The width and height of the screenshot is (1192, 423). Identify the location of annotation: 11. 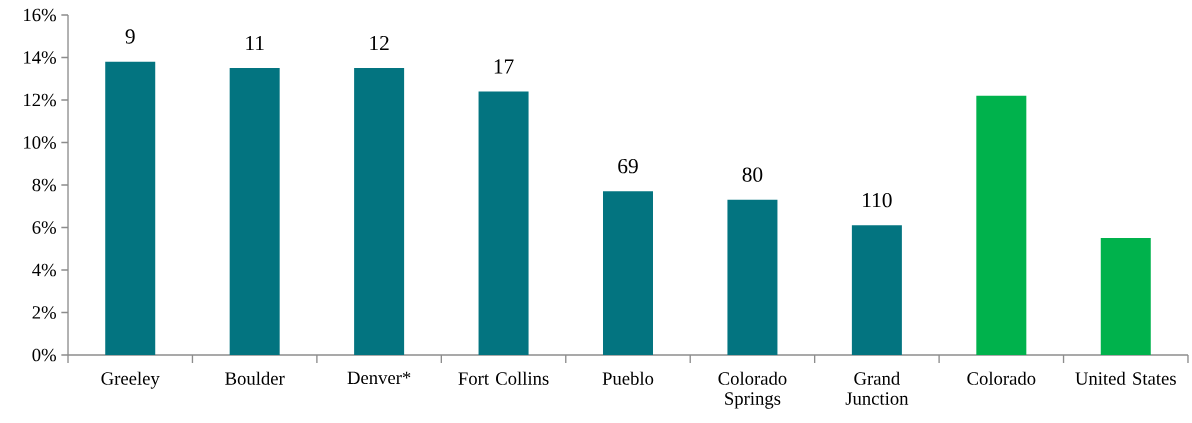
(255, 43).